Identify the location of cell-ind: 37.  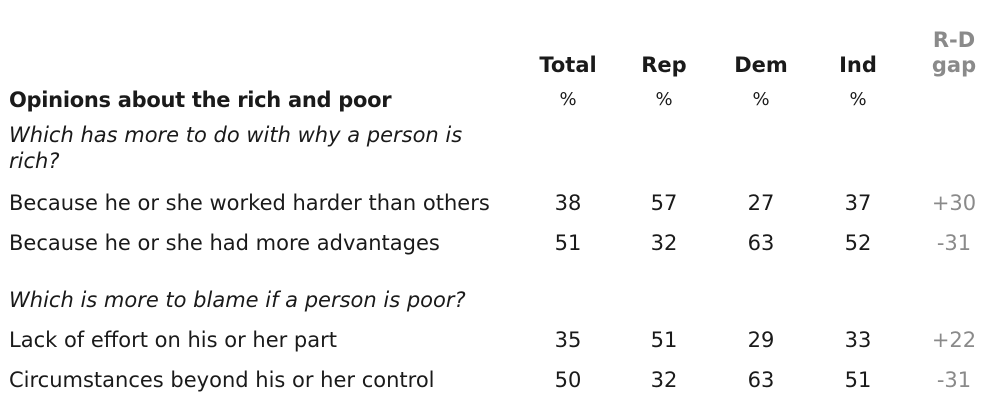
(858, 203).